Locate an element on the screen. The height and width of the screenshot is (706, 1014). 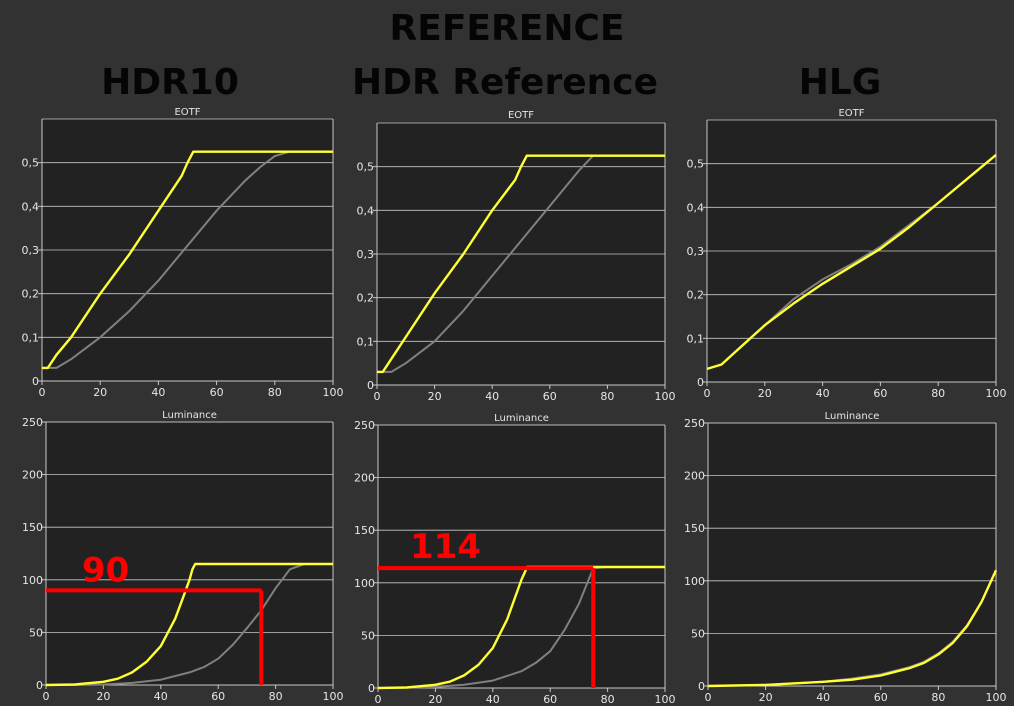
target-curve is located at coordinates (189, 624).